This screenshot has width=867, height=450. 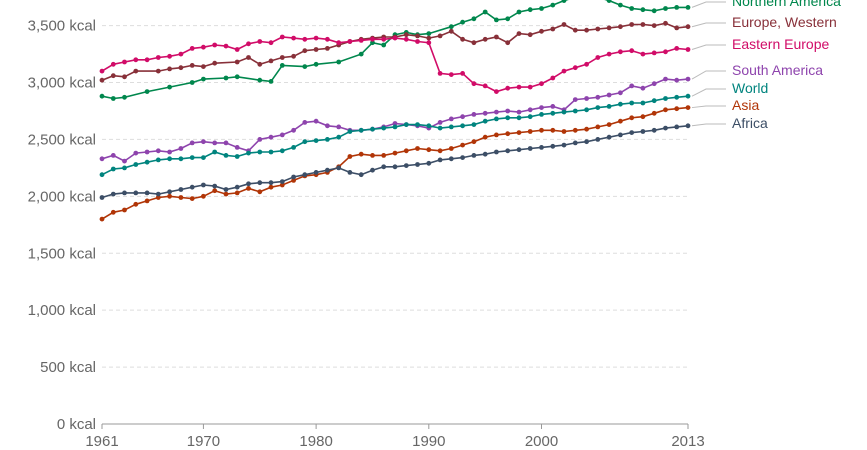 What do you see at coordinates (786, 4) in the screenshot?
I see `series-label-northern-america: Northern America` at bounding box center [786, 4].